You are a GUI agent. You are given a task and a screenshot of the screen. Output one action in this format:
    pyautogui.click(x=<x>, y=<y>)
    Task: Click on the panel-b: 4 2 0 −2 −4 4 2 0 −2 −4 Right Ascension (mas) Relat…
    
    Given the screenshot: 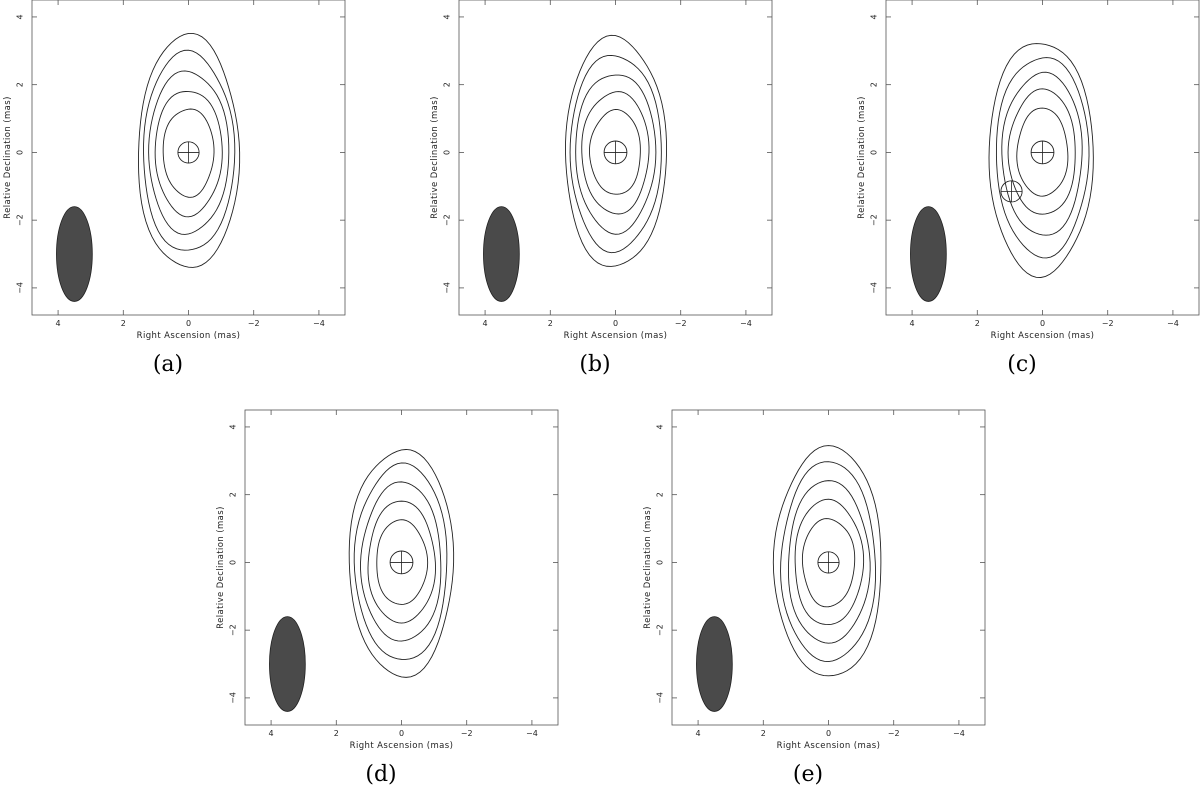 What is the action you would take?
    pyautogui.click(x=602, y=170)
    